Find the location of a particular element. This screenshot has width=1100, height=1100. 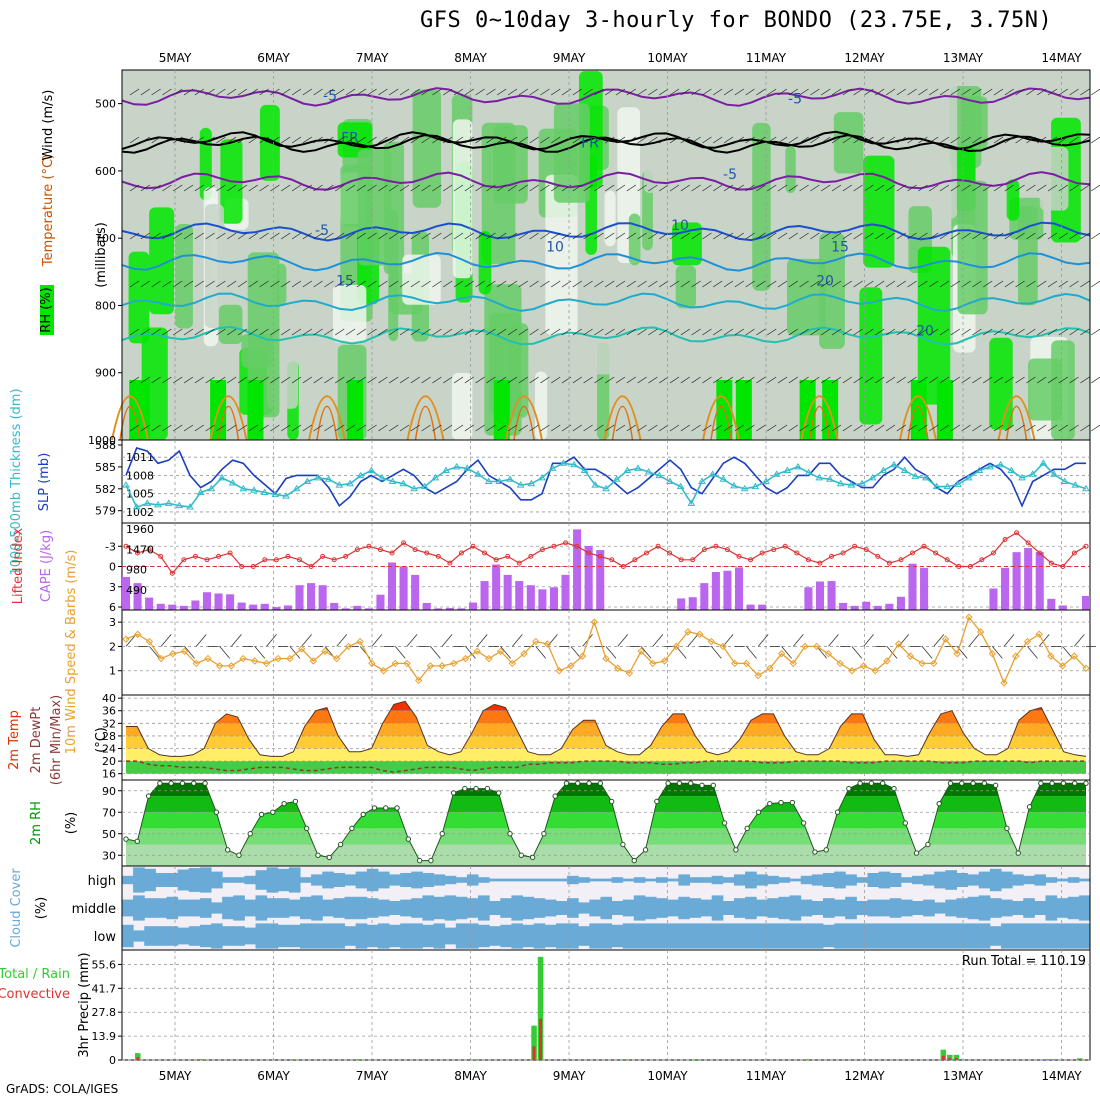

convective-bar is located at coordinates (950, 1058).